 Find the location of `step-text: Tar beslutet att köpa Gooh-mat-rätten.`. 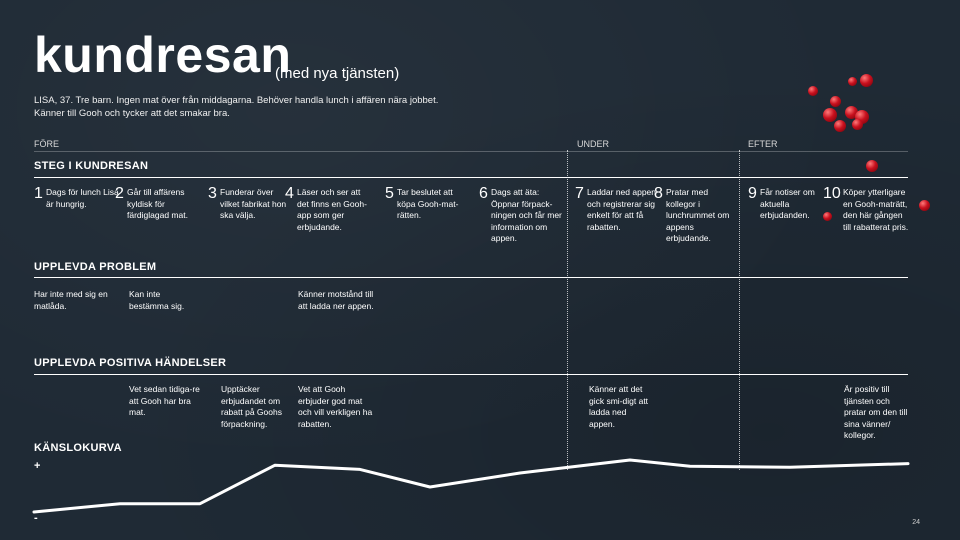

step-text: Tar beslutet att köpa Gooh-mat-rätten. is located at coordinates (428, 203).